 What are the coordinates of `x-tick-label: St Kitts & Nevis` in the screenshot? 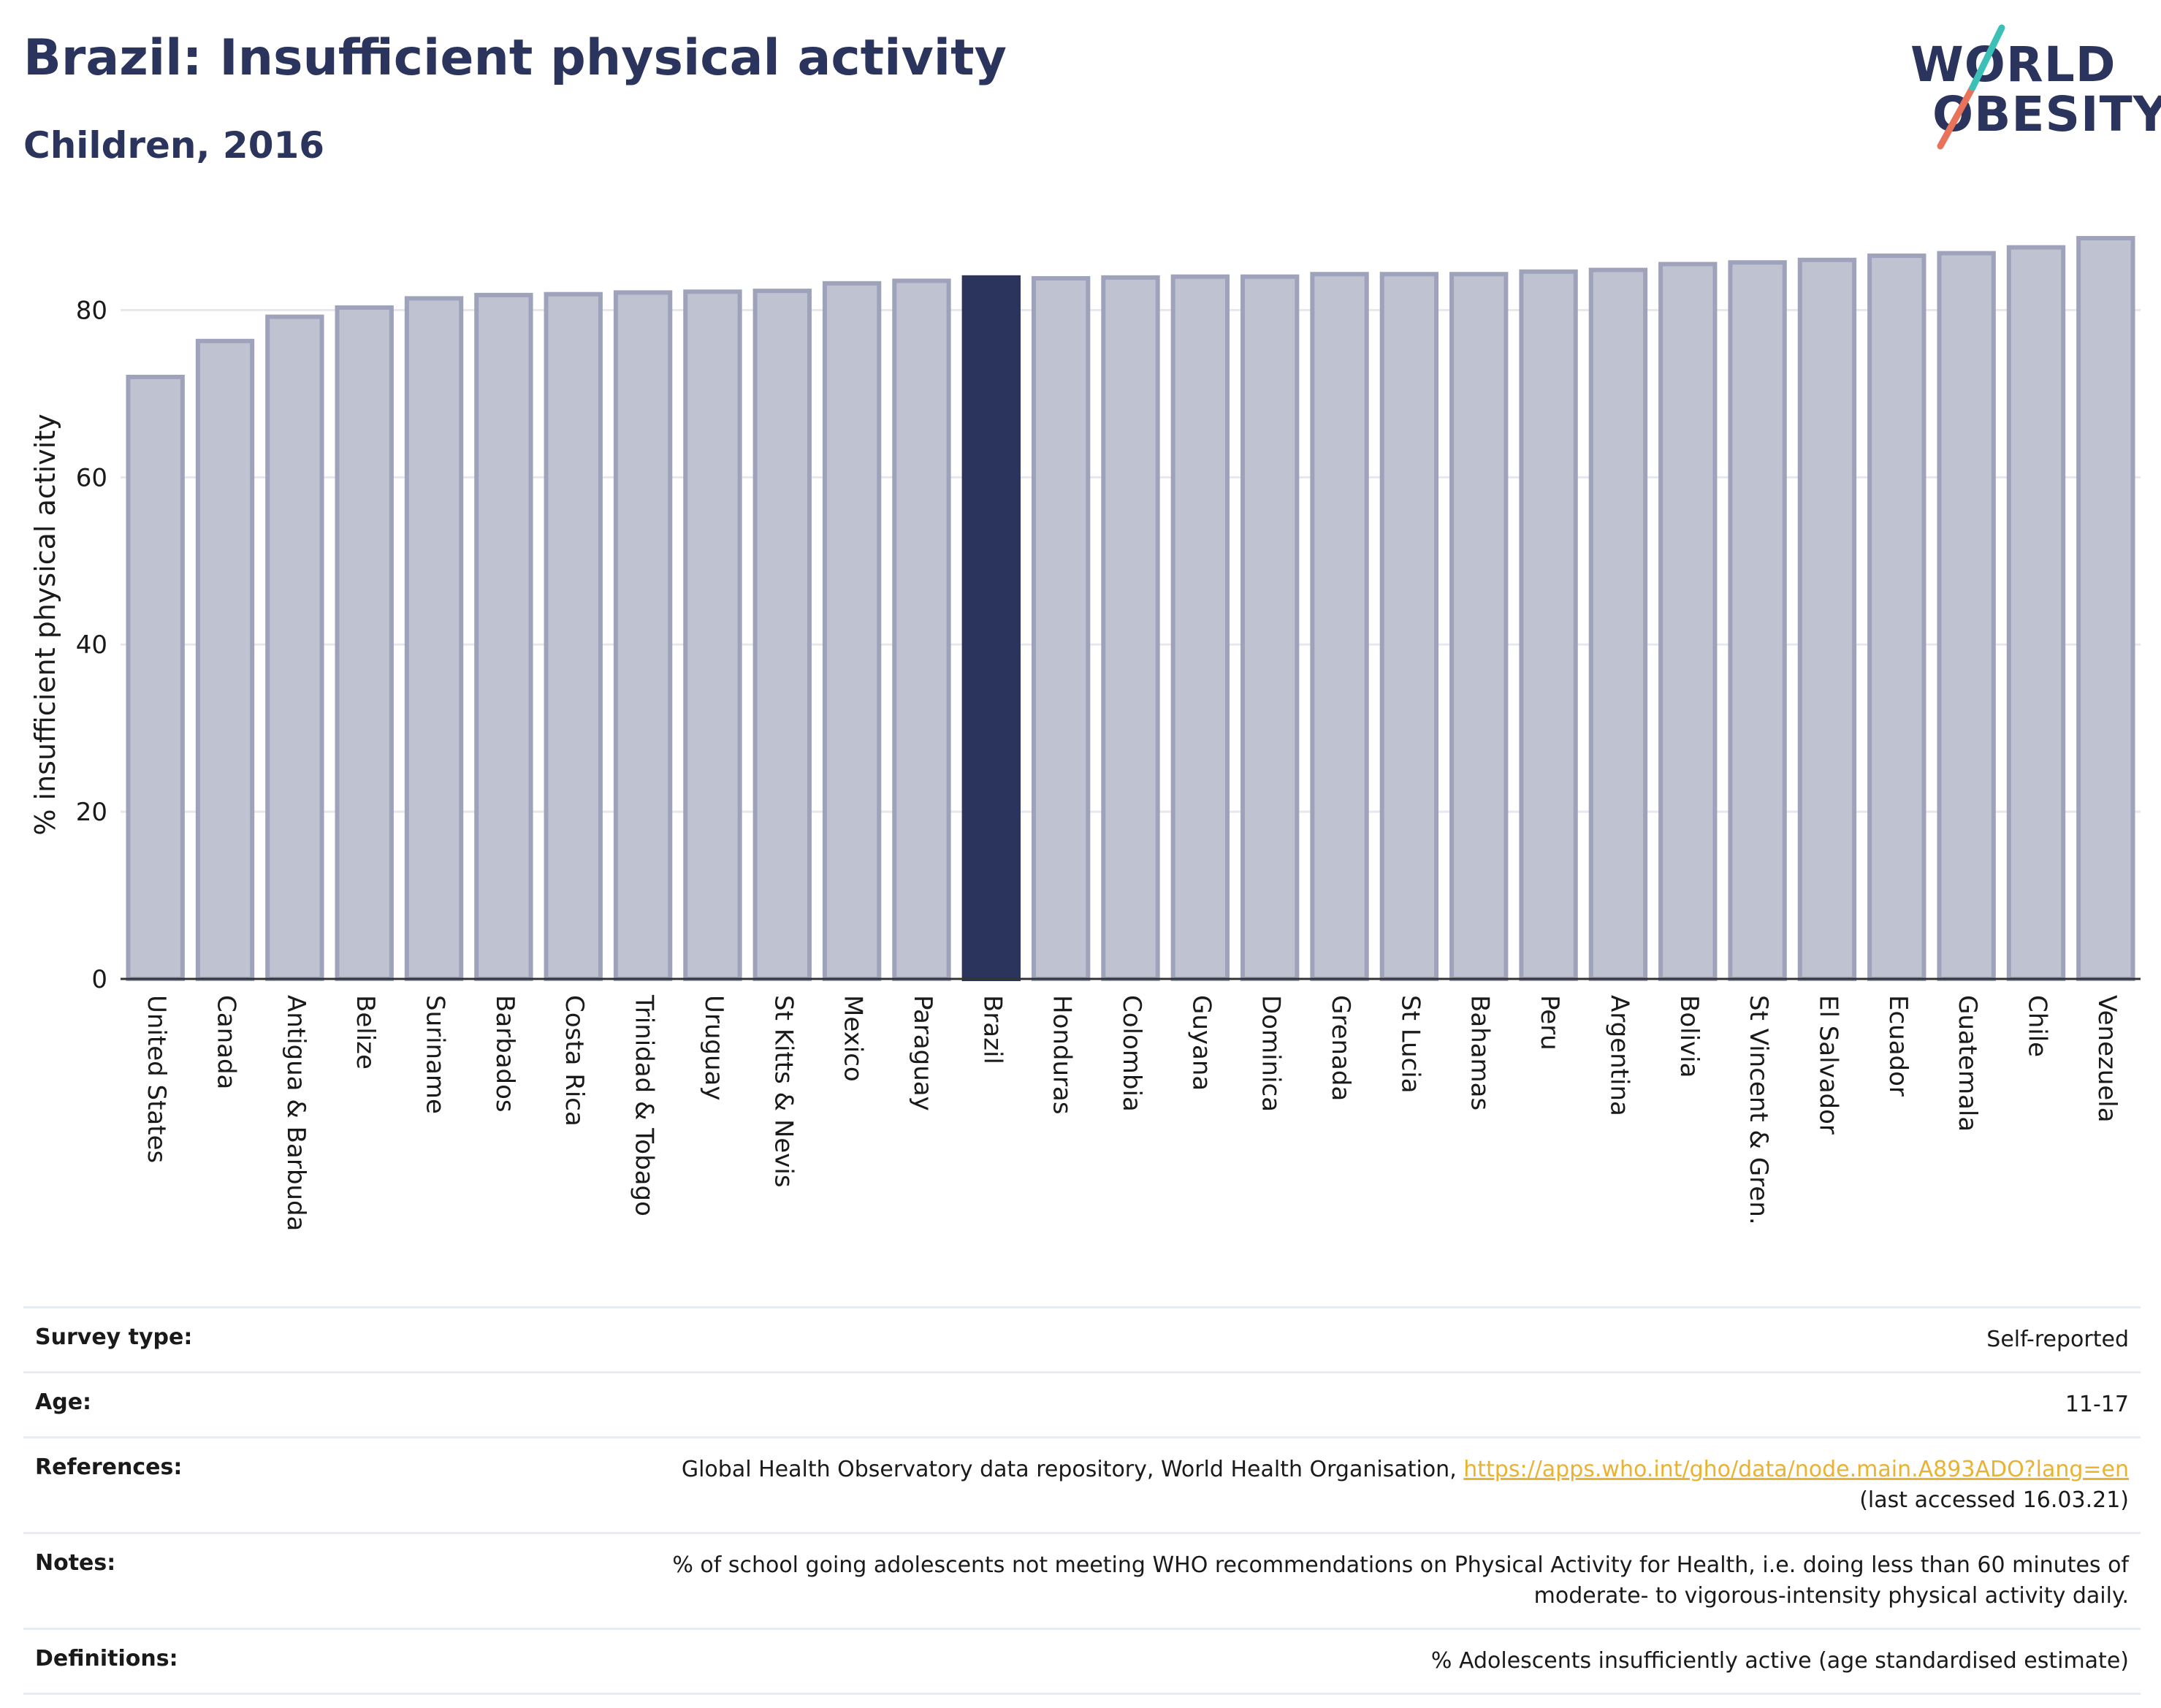 It's located at (783, 1091).